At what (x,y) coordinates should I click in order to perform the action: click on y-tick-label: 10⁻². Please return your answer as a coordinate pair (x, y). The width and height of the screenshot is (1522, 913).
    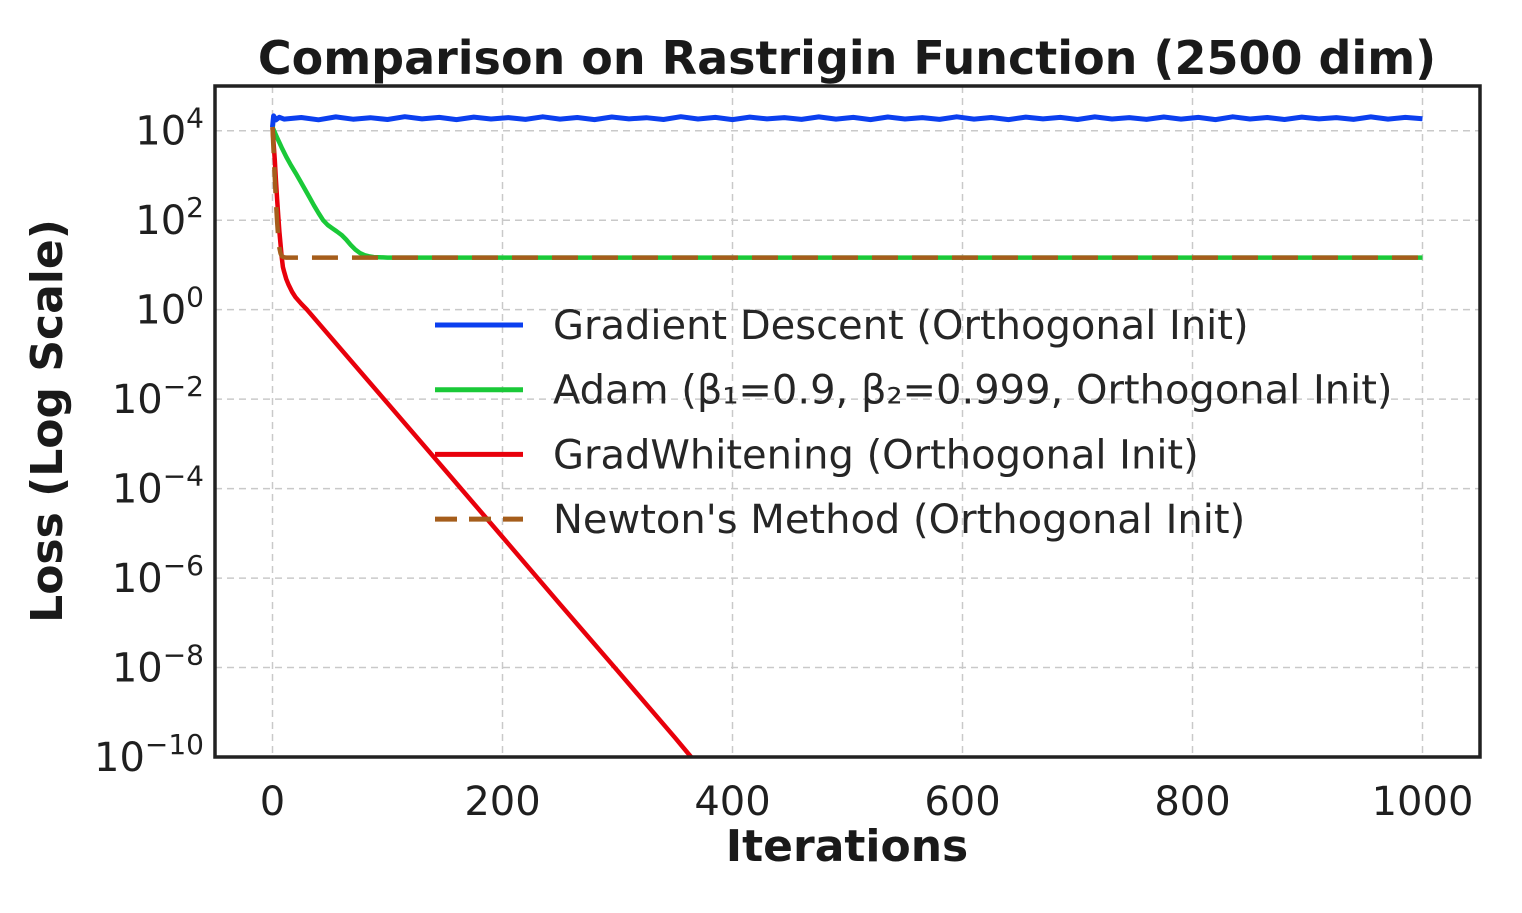
    Looking at the image, I should click on (158, 396).